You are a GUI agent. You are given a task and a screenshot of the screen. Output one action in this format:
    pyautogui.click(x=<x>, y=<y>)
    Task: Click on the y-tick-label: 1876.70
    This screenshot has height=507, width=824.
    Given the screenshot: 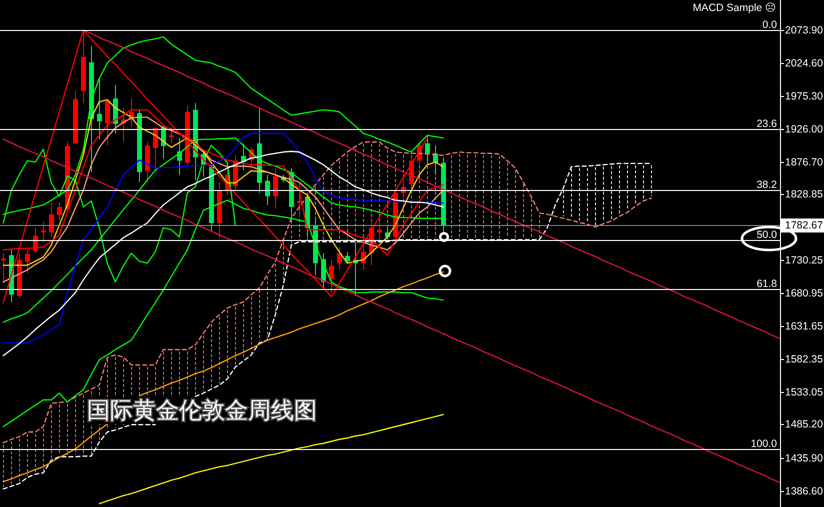 What is the action you would take?
    pyautogui.click(x=804, y=162)
    